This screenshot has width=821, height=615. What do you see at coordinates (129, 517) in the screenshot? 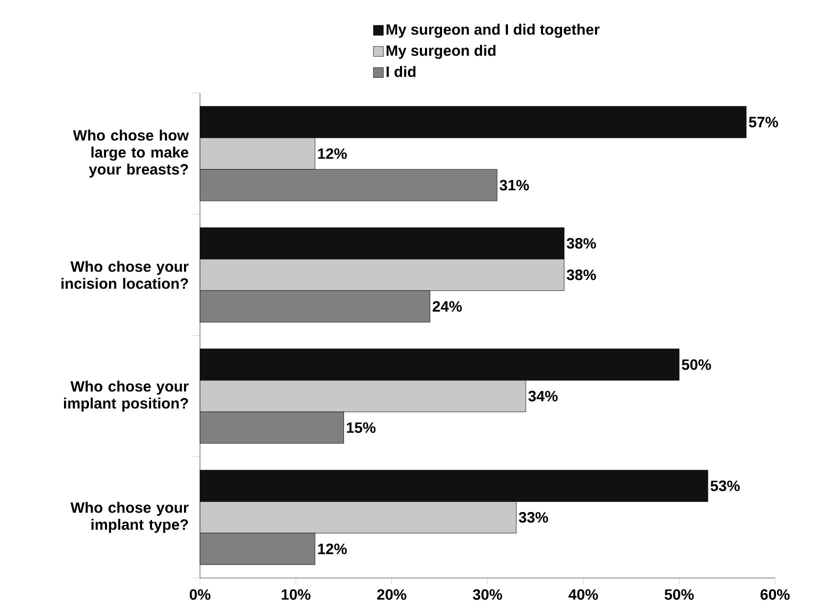
I see `y-tick-label: Who chose your implant type?` at bounding box center [129, 517].